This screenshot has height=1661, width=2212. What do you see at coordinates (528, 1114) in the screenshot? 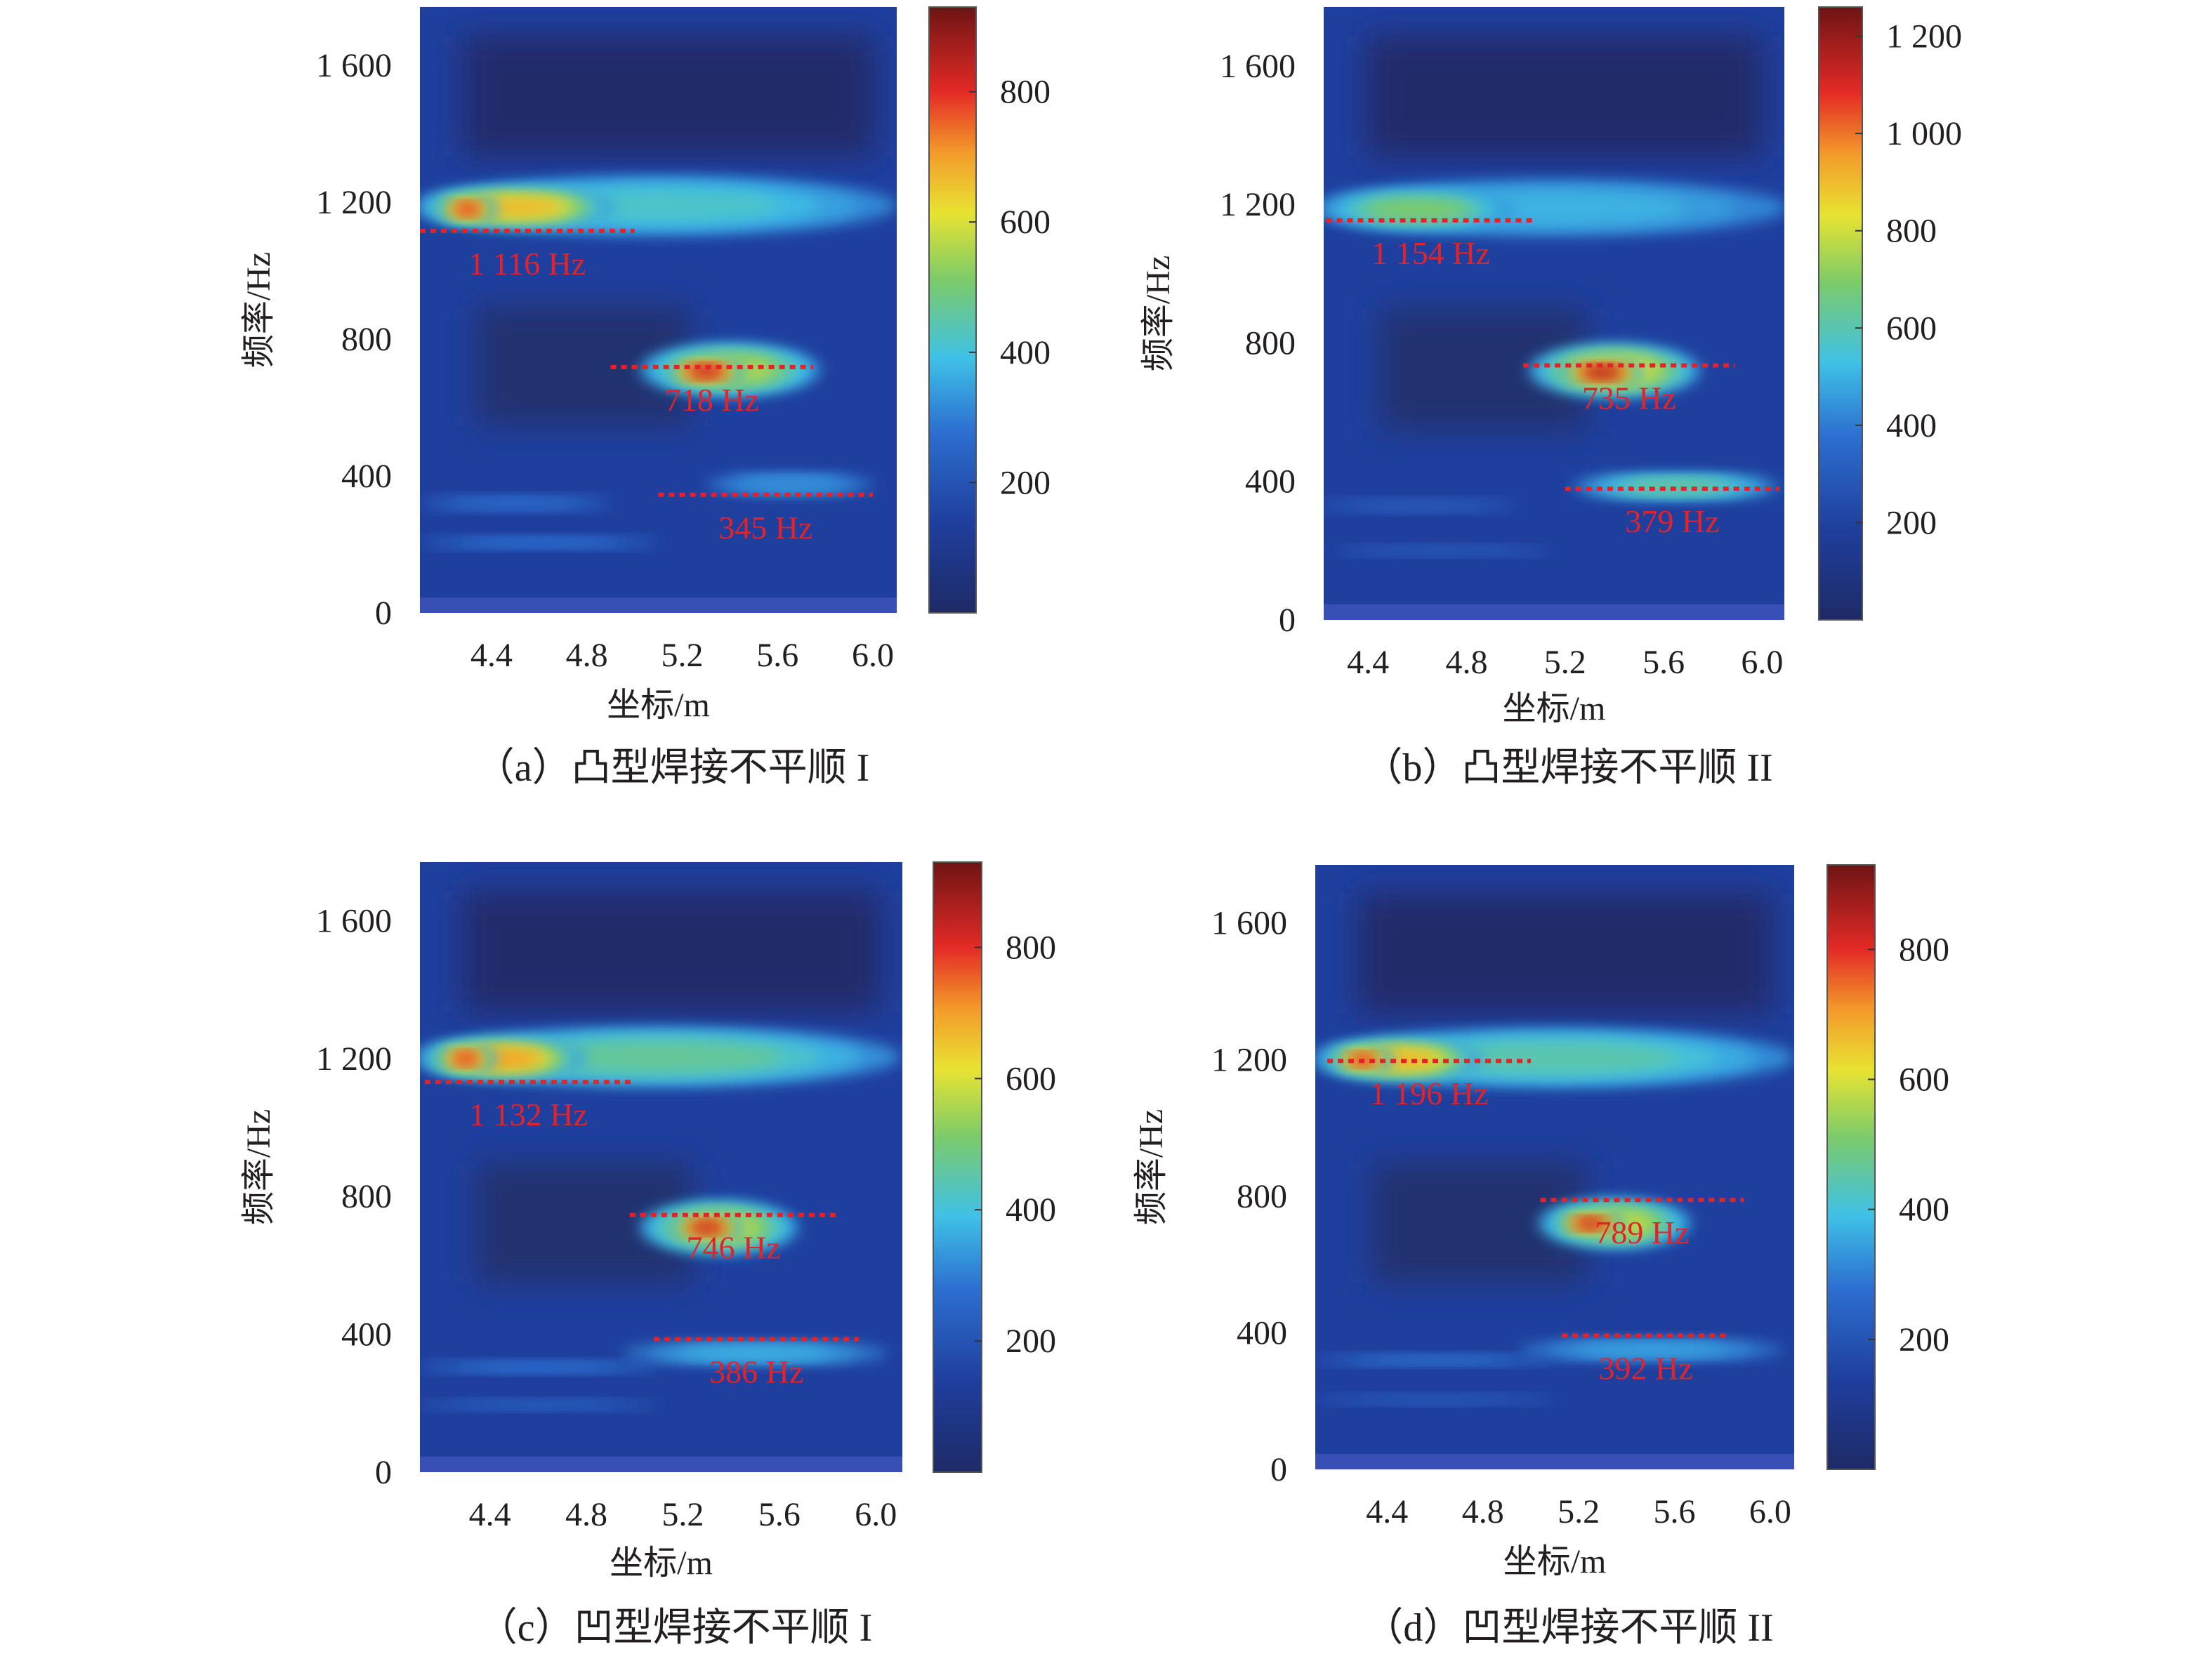
I see `peak-label: 1 132 Hz` at bounding box center [528, 1114].